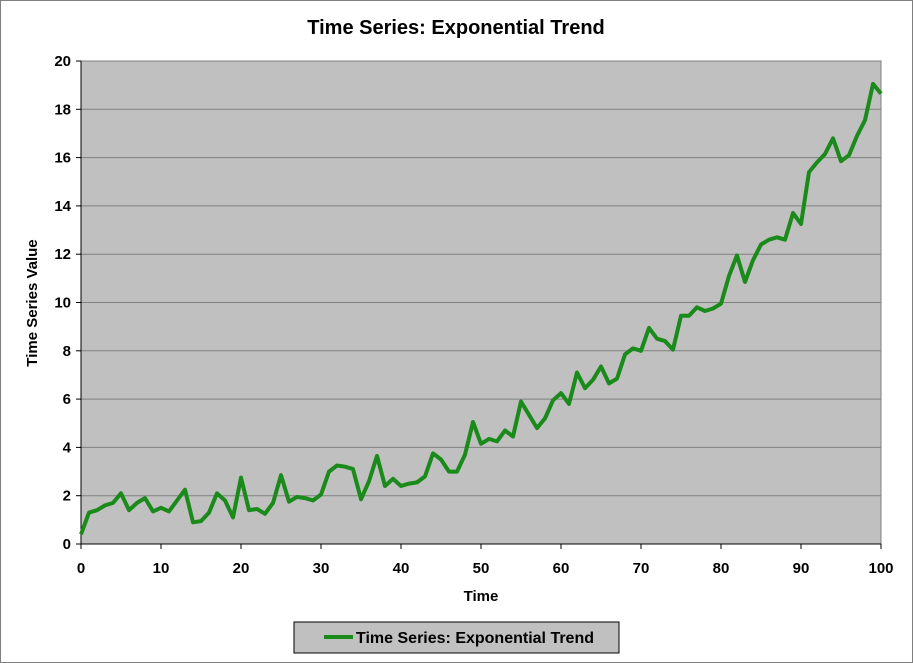  I want to click on x-tick-label-80: 80, so click(721, 568).